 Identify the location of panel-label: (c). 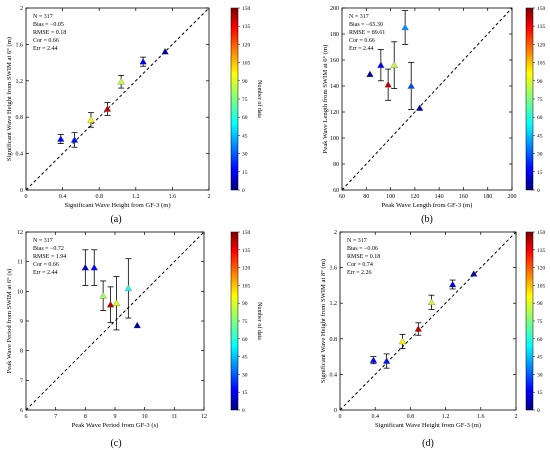
(115, 443).